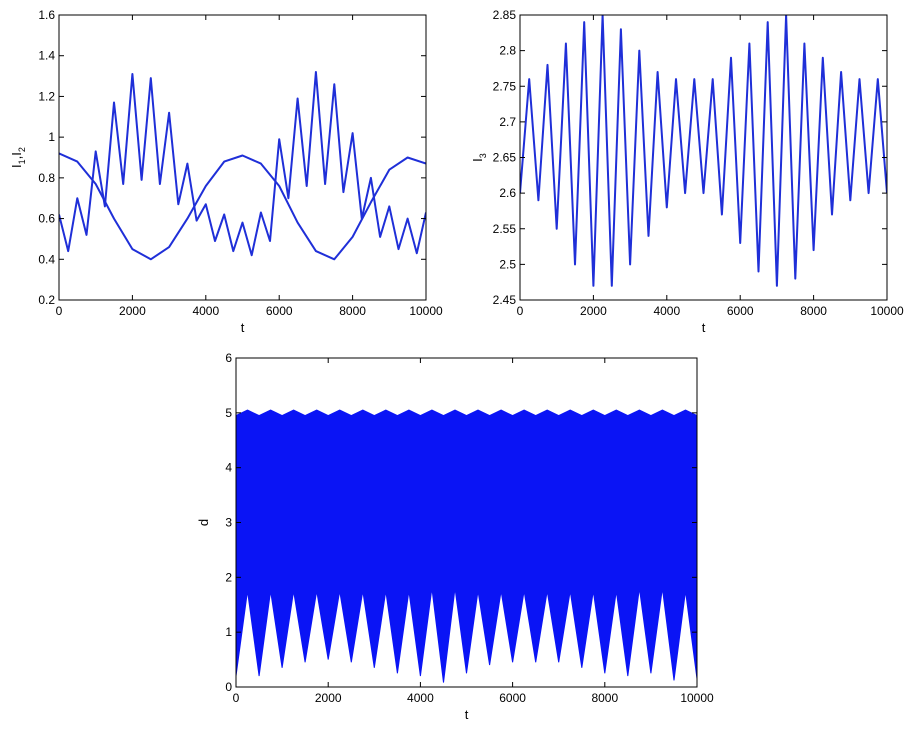  What do you see at coordinates (505, 86) in the screenshot?
I see `y-tick-label: 2.75` at bounding box center [505, 86].